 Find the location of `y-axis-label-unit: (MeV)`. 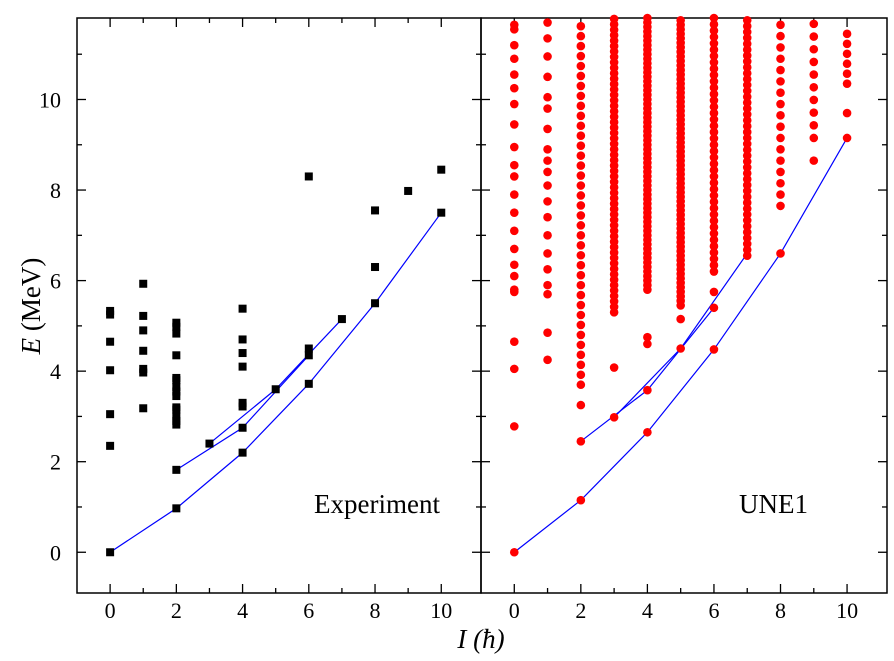

y-axis-label-unit: (MeV) is located at coordinates (31, 294).